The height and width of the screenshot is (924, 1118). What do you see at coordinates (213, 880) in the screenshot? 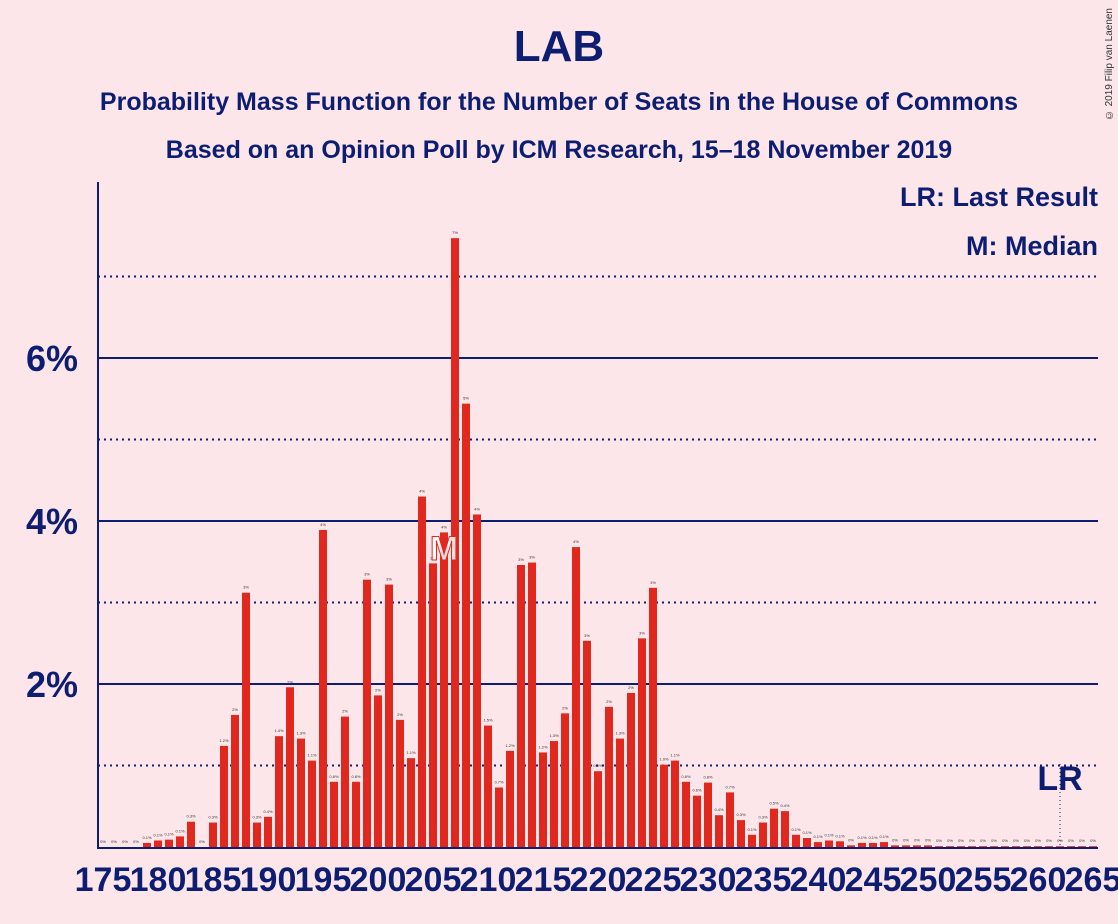
I see `x-tick-label: 185` at bounding box center [213, 880].